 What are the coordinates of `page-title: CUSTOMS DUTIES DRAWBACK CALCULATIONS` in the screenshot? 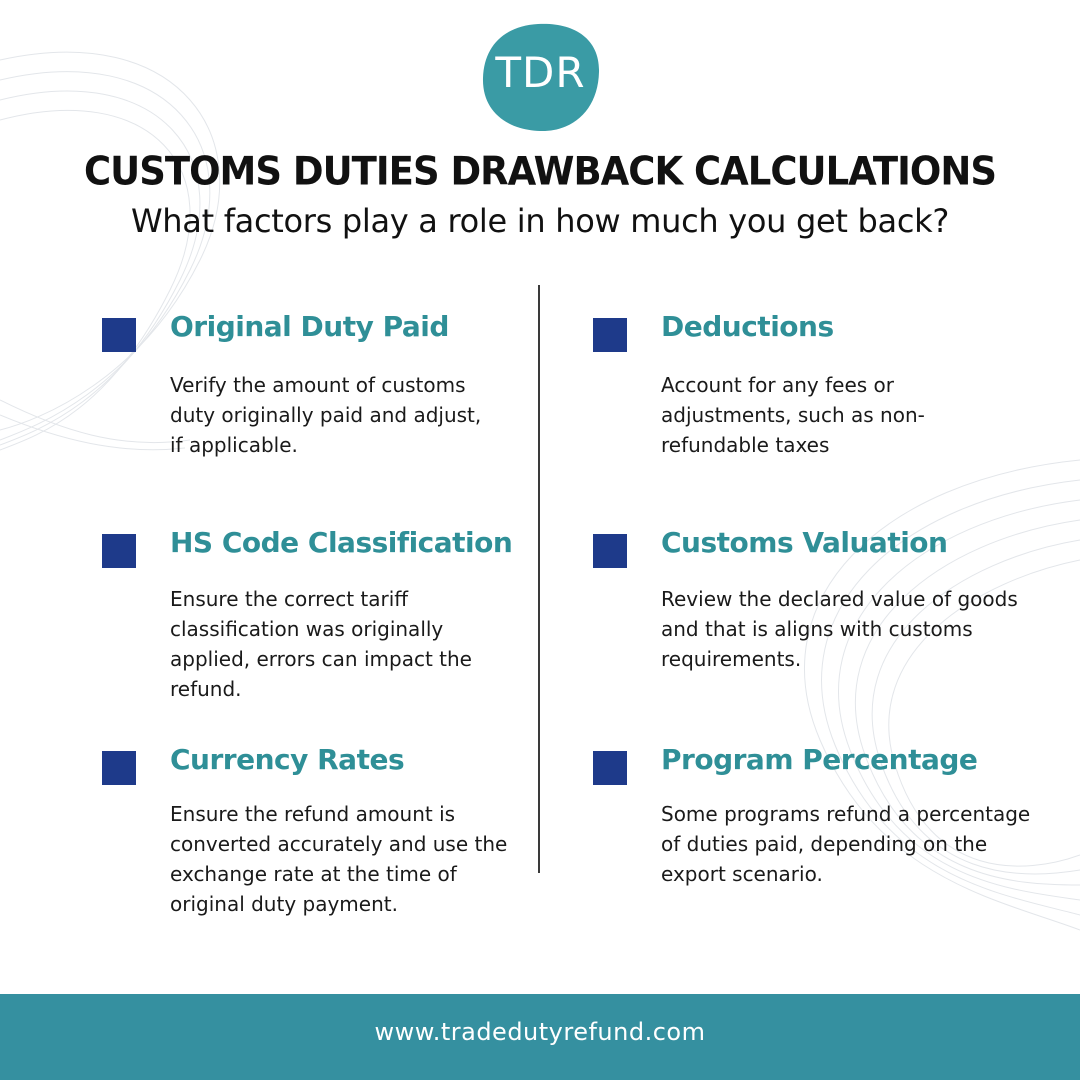 It's located at (540, 171).